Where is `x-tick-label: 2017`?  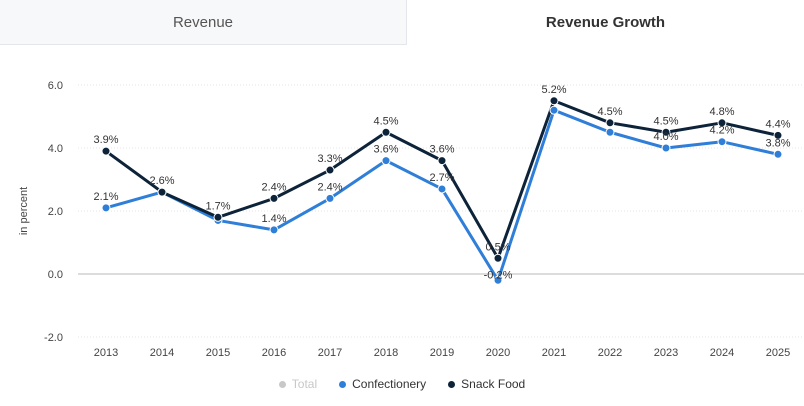 x-tick-label: 2017 is located at coordinates (330, 353).